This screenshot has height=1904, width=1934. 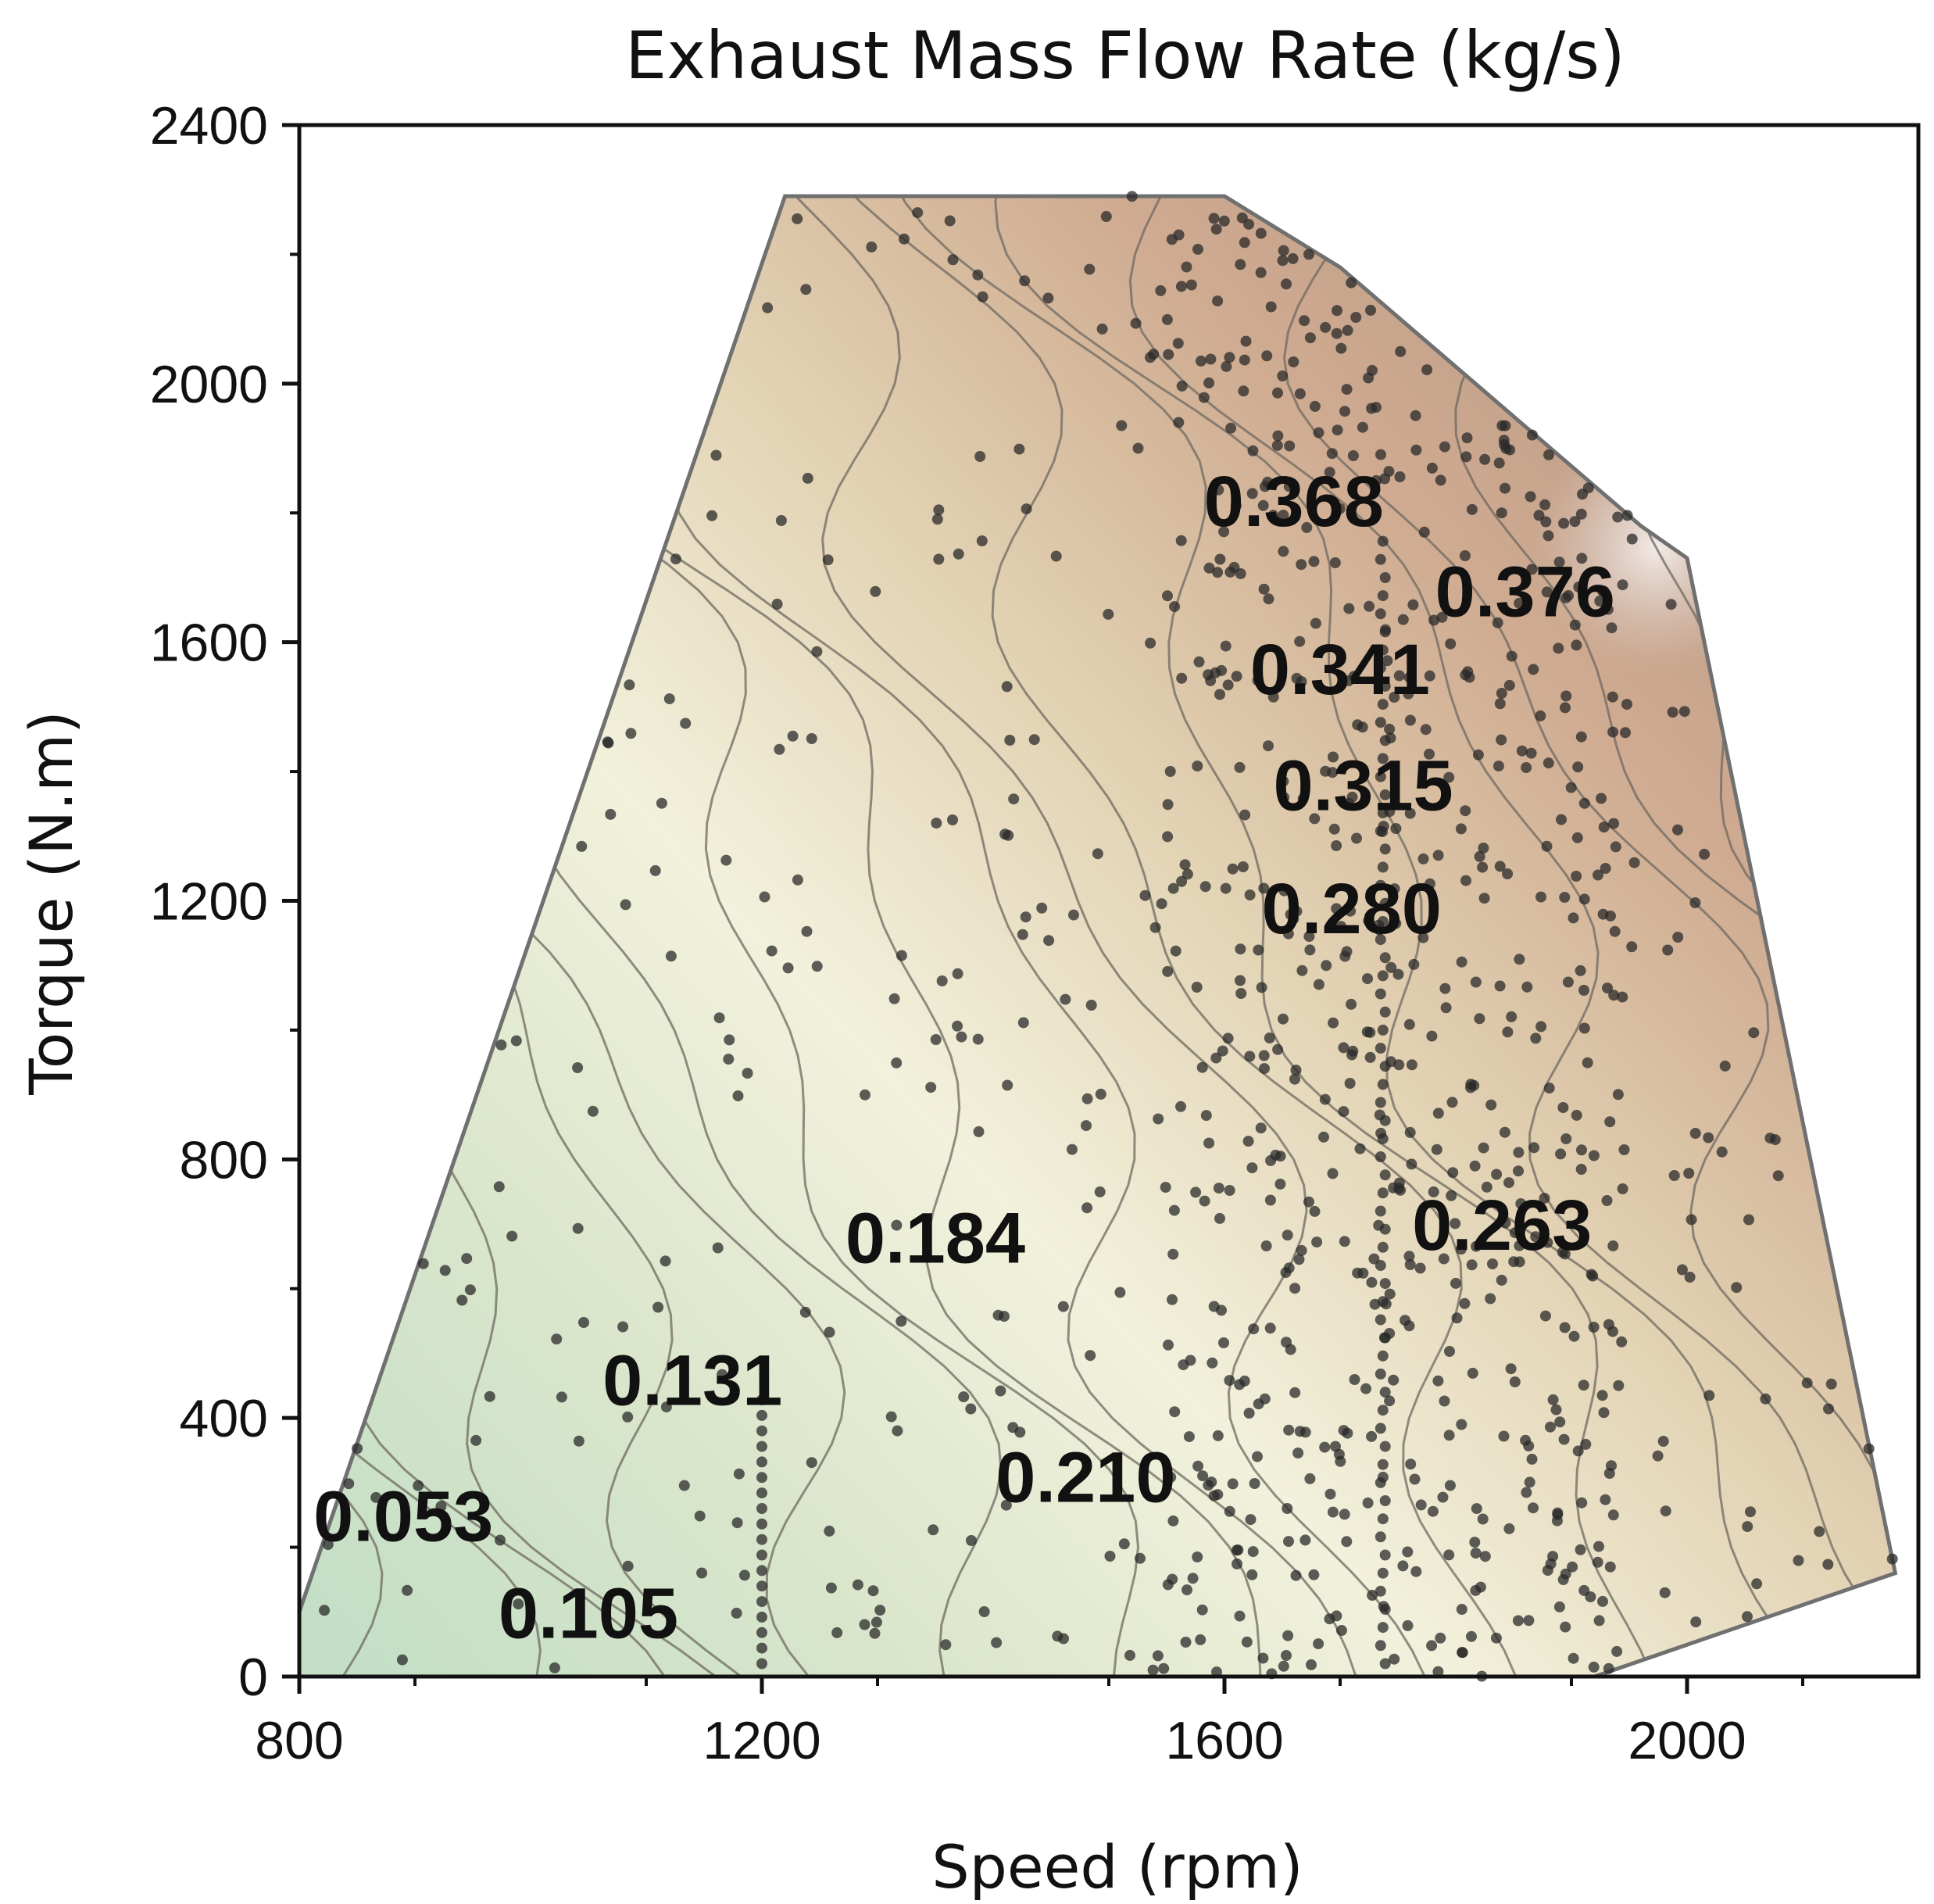 What do you see at coordinates (209, 126) in the screenshot?
I see `y-tick-label: 2400` at bounding box center [209, 126].